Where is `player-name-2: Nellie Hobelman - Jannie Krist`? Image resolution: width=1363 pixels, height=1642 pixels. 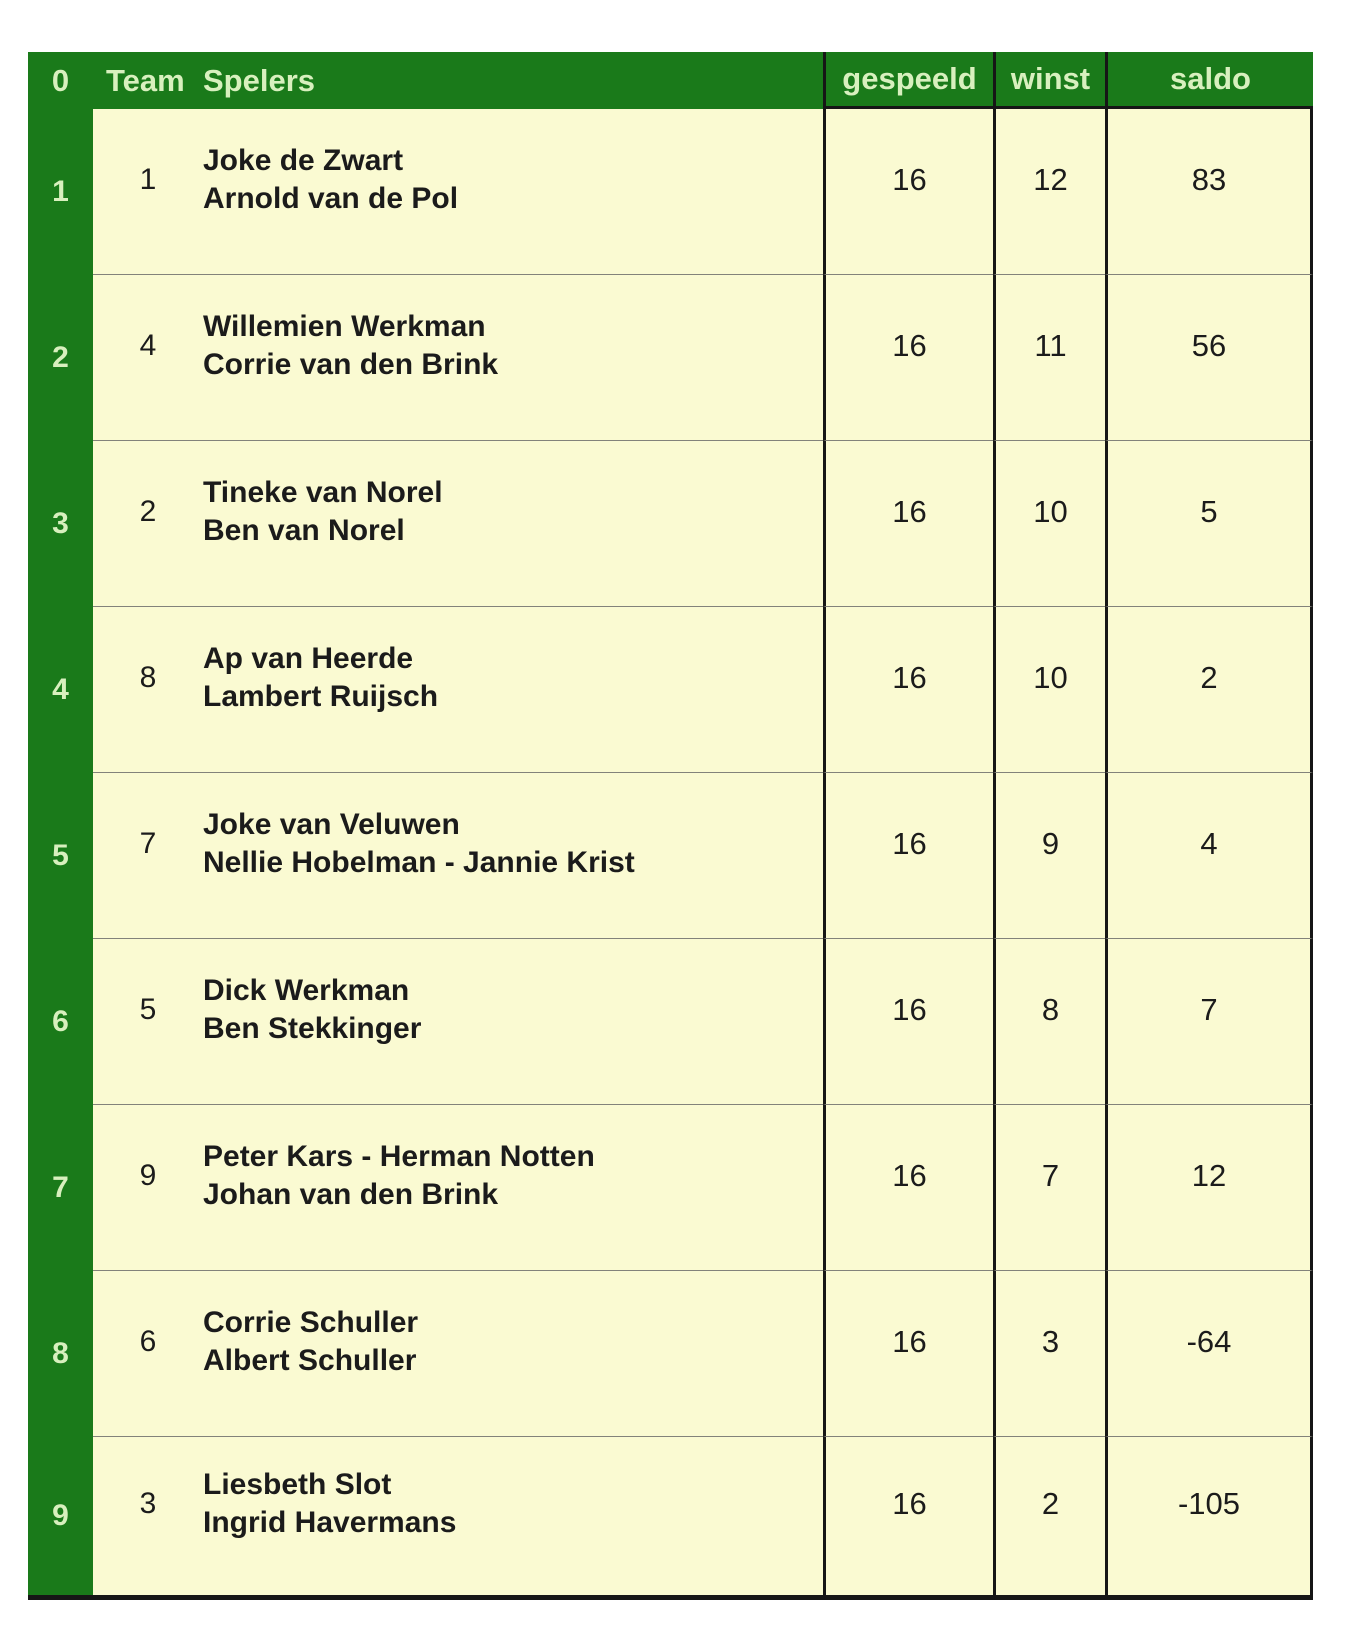
player-name-2: Nellie Hobelman - Jannie Krist is located at coordinates (419, 862).